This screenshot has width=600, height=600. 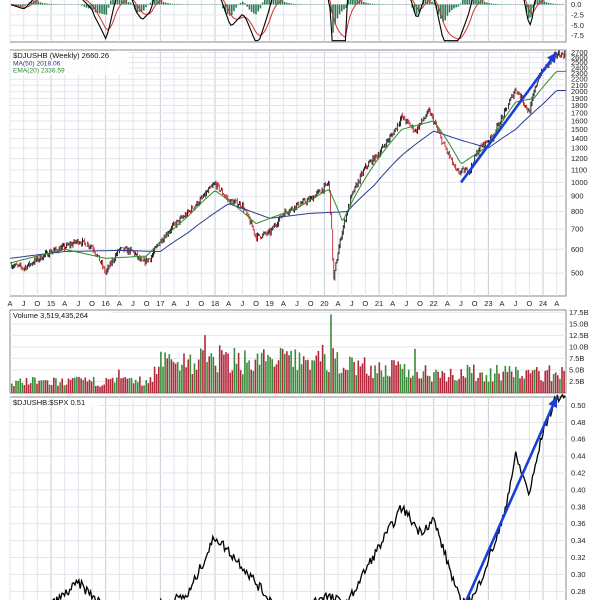 I want to click on oscillator-main-line, so click(x=273, y=21).